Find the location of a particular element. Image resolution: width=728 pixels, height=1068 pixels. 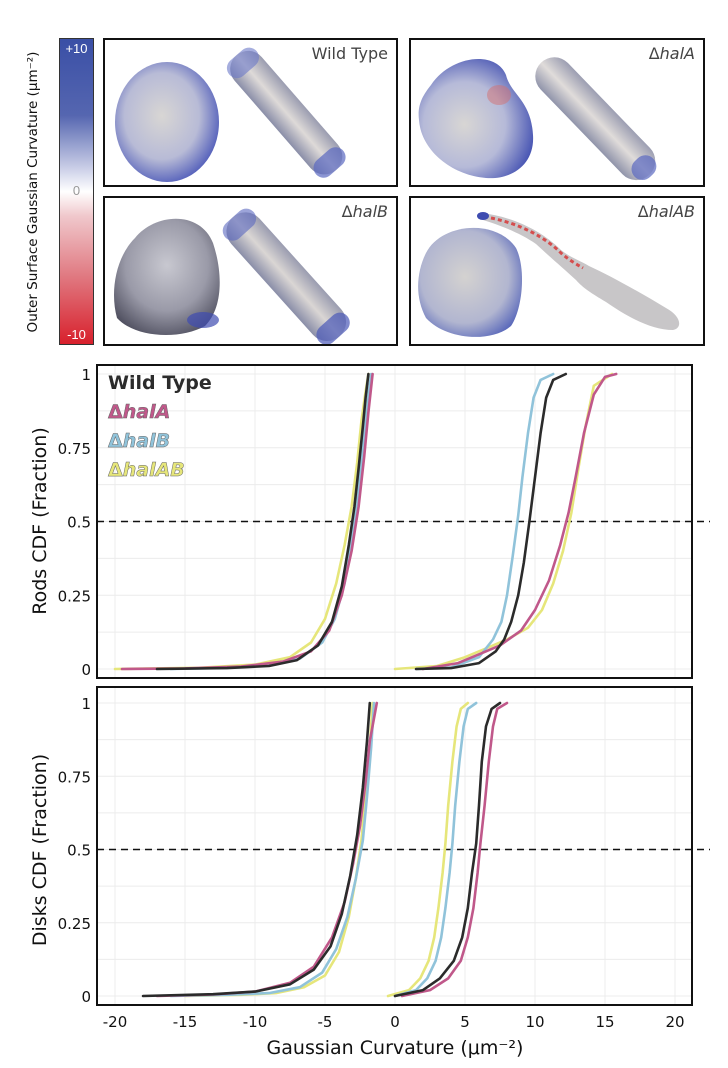

panel-label: ΔhalA is located at coordinates (671, 53).